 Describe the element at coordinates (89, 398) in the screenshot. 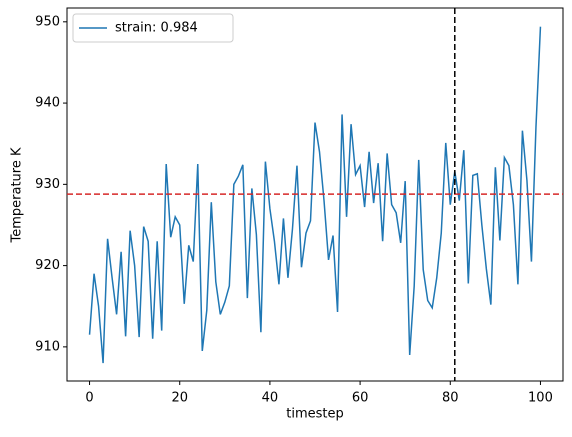

I see `x-tick-label: 0` at that location.